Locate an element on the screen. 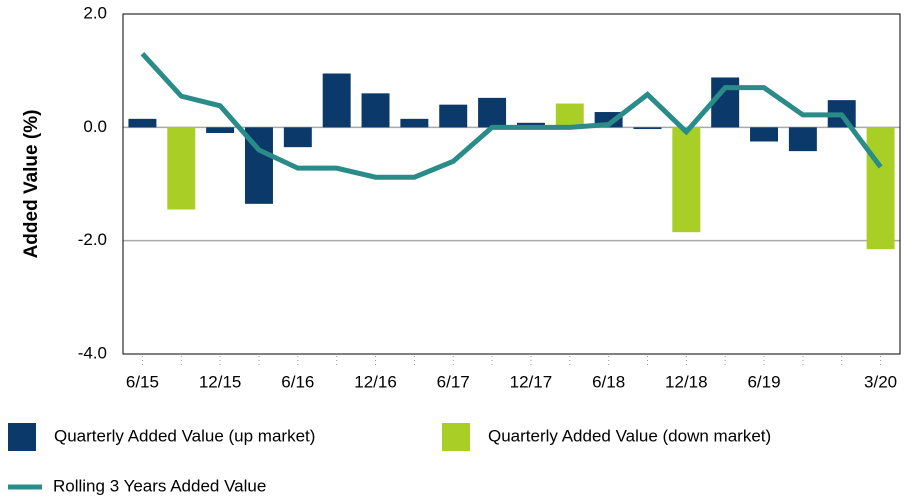  x-tick-label: 6/17 is located at coordinates (453, 381).